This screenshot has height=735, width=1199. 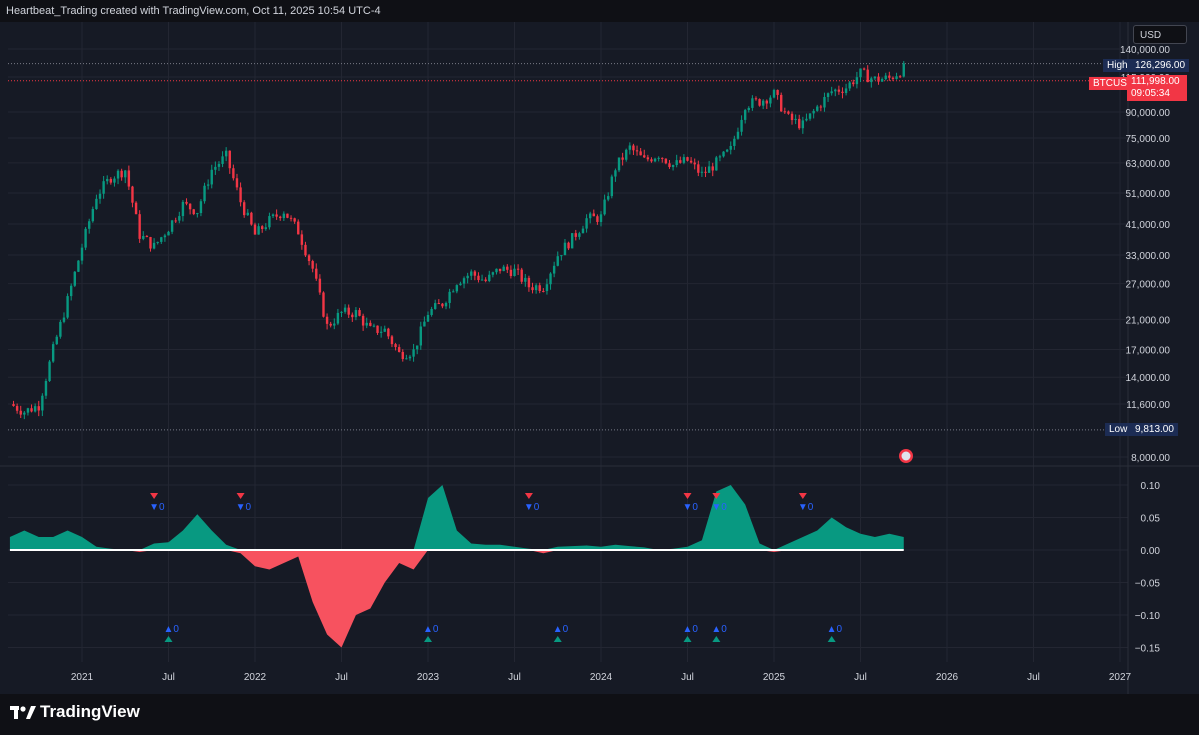 What do you see at coordinates (1148, 378) in the screenshot?
I see `price-axis-label: 14,000.00` at bounding box center [1148, 378].